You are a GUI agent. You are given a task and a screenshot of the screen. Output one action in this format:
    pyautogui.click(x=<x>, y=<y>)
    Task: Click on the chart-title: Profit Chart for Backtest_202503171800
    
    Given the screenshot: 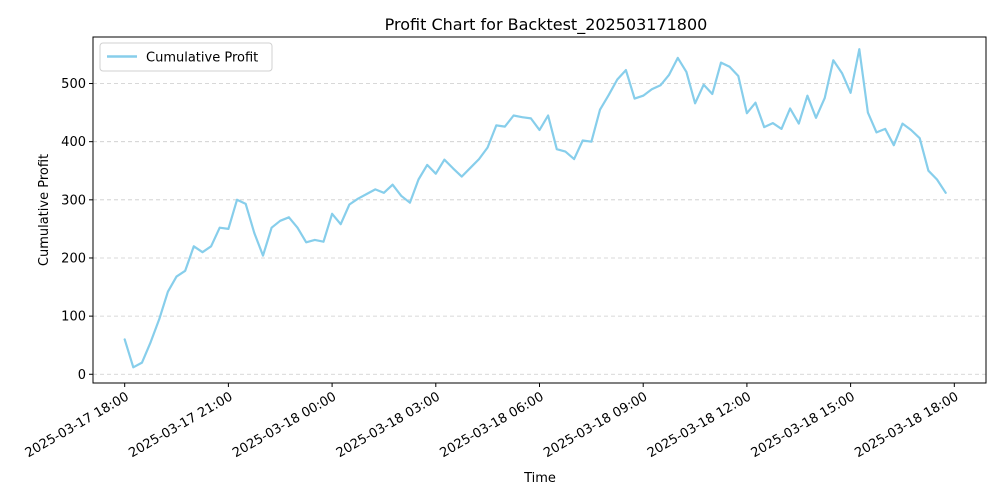 What is the action you would take?
    pyautogui.click(x=546, y=25)
    